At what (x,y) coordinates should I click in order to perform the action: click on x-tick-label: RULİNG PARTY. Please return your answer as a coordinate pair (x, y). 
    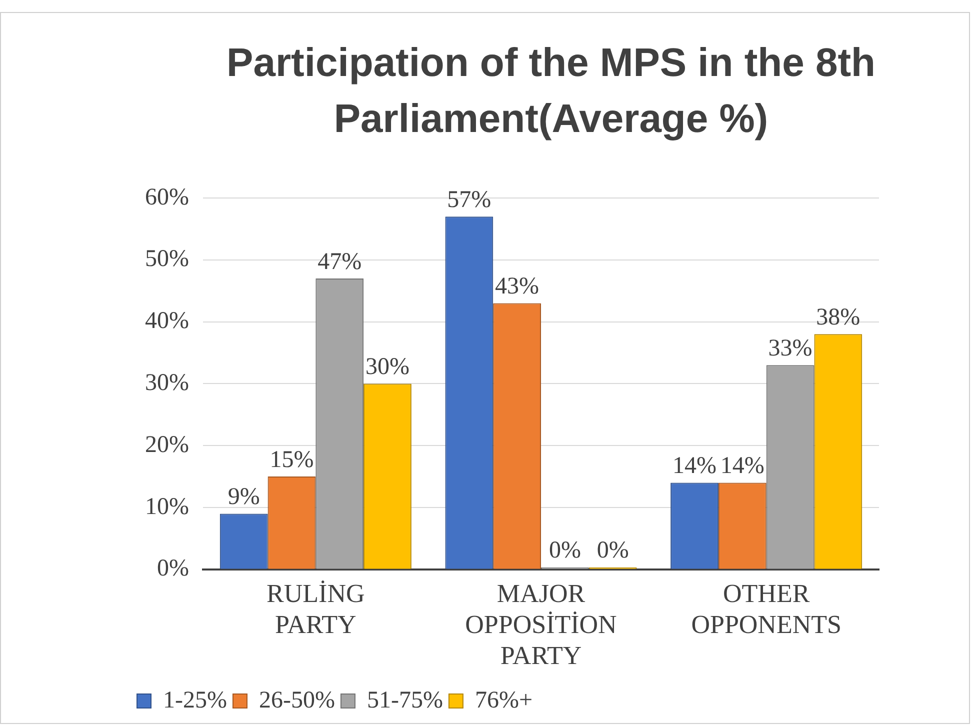
    Looking at the image, I should click on (315, 609).